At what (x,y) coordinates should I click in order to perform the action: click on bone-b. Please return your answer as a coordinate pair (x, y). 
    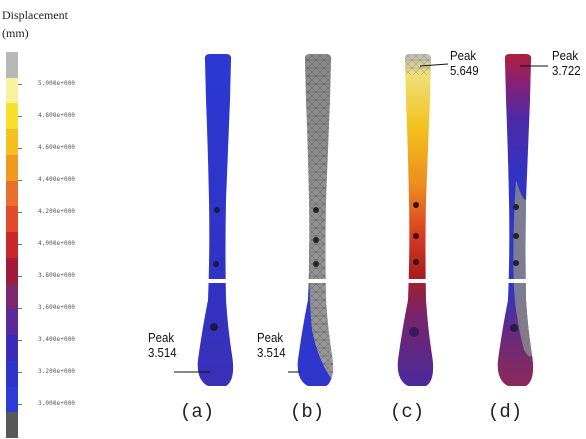
    Looking at the image, I should click on (316, 220).